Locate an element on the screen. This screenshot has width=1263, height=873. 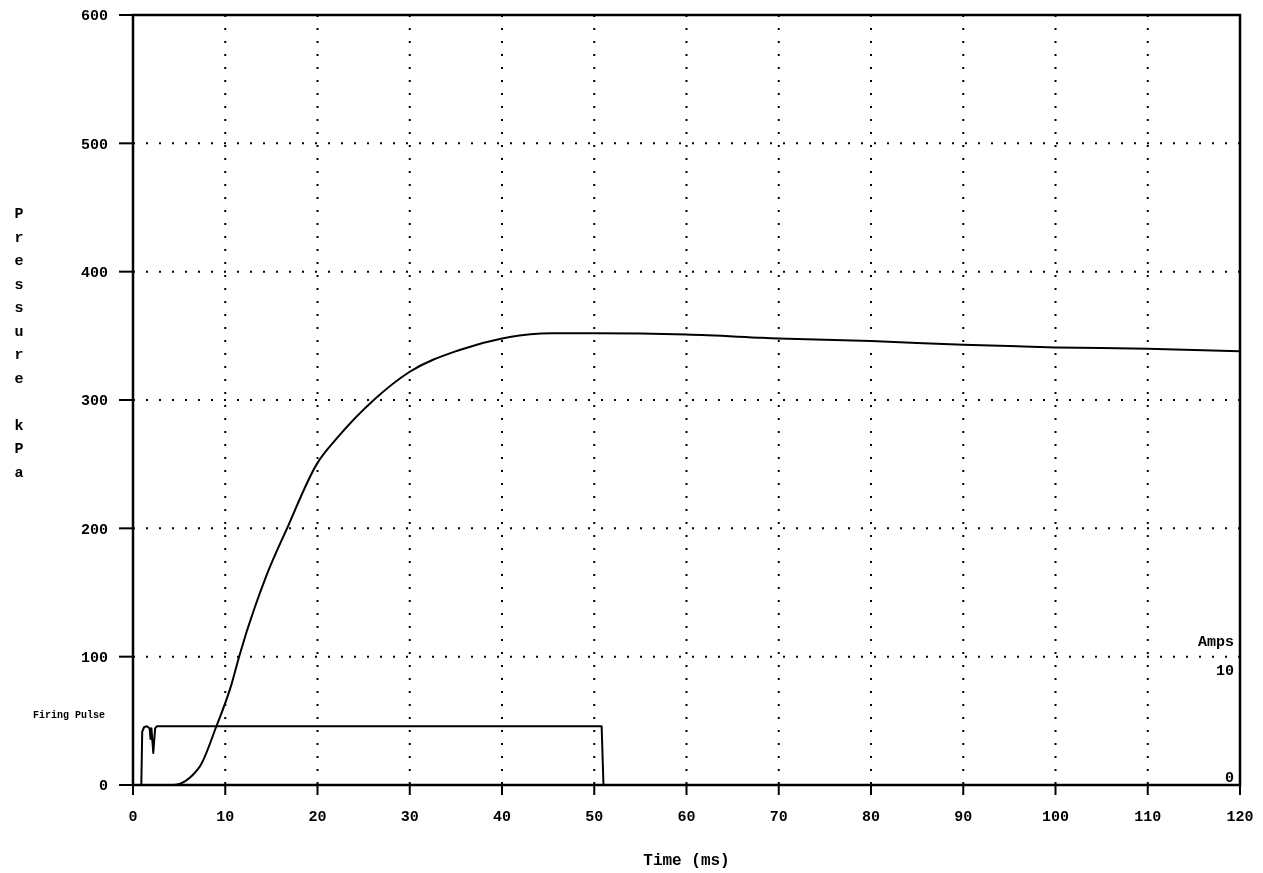
y-tick-label: 400 is located at coordinates (94, 273).